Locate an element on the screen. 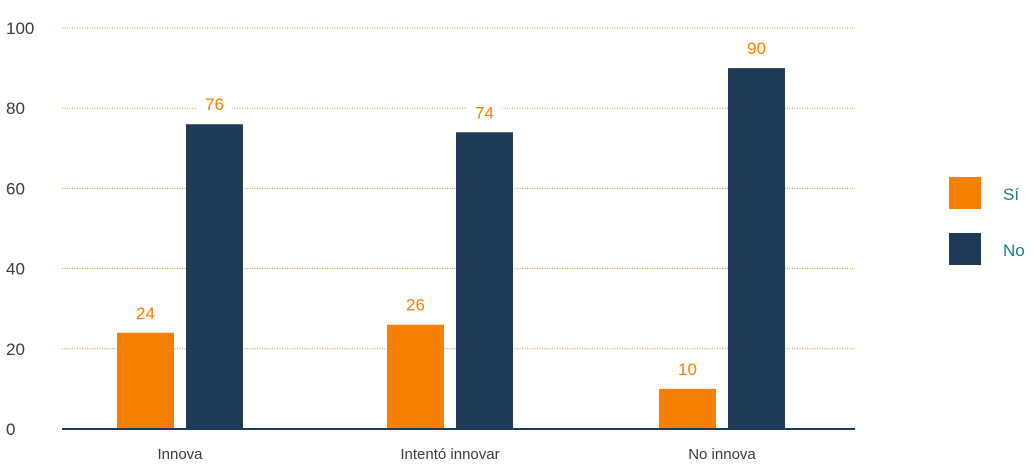 The height and width of the screenshot is (465, 1033). value-label: 26 is located at coordinates (415, 305).